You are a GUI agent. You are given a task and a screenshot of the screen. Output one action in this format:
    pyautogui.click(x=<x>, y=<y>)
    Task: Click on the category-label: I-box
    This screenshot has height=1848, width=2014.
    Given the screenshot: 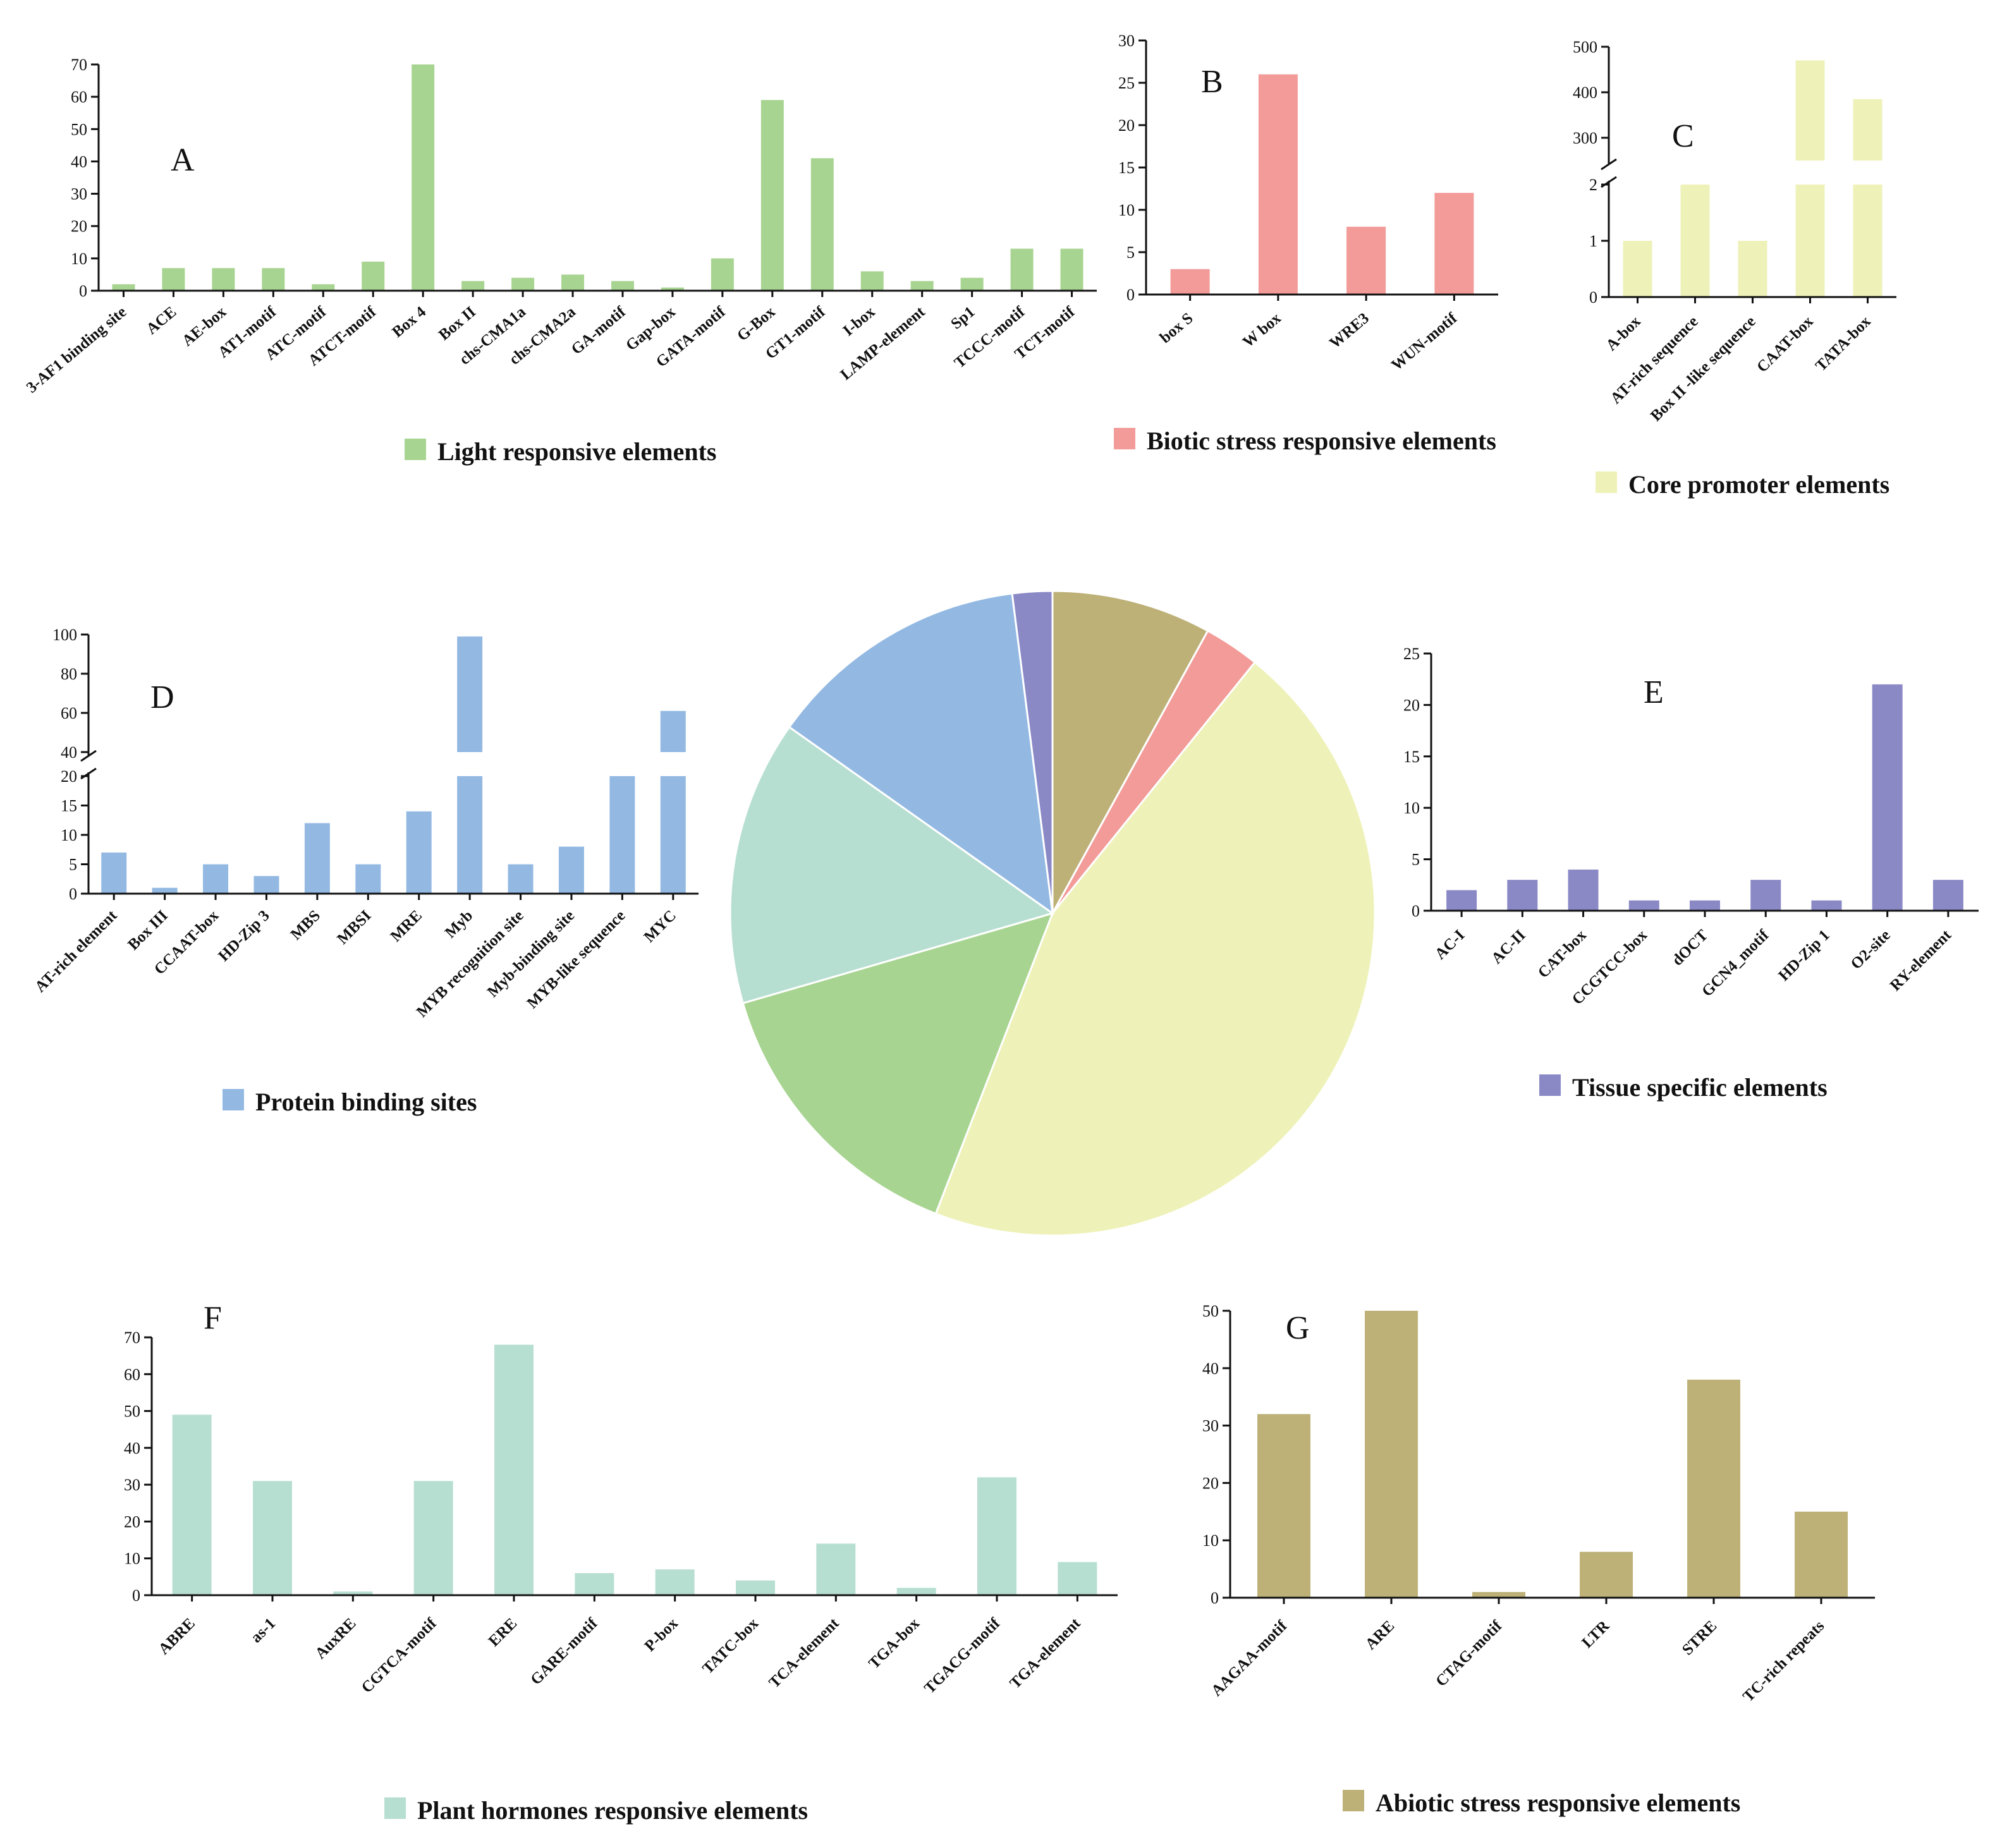 What is the action you would take?
    pyautogui.click(x=859, y=321)
    